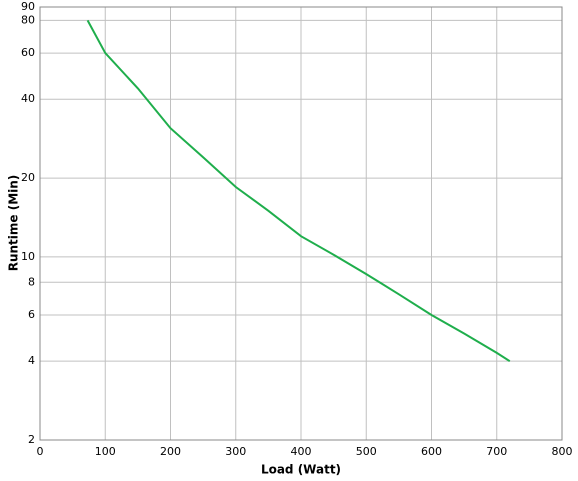  I want to click on y-tick-label: 2, so click(31, 439).